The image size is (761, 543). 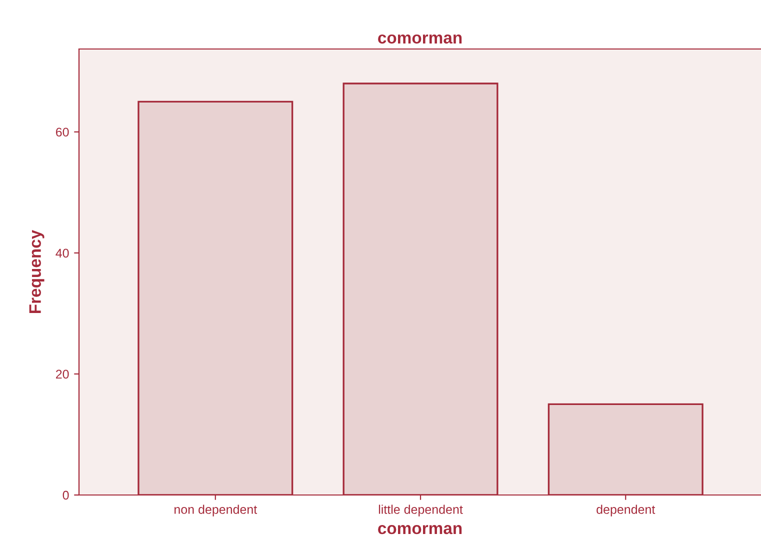 I want to click on x-tick-label: little dependent, so click(x=420, y=510).